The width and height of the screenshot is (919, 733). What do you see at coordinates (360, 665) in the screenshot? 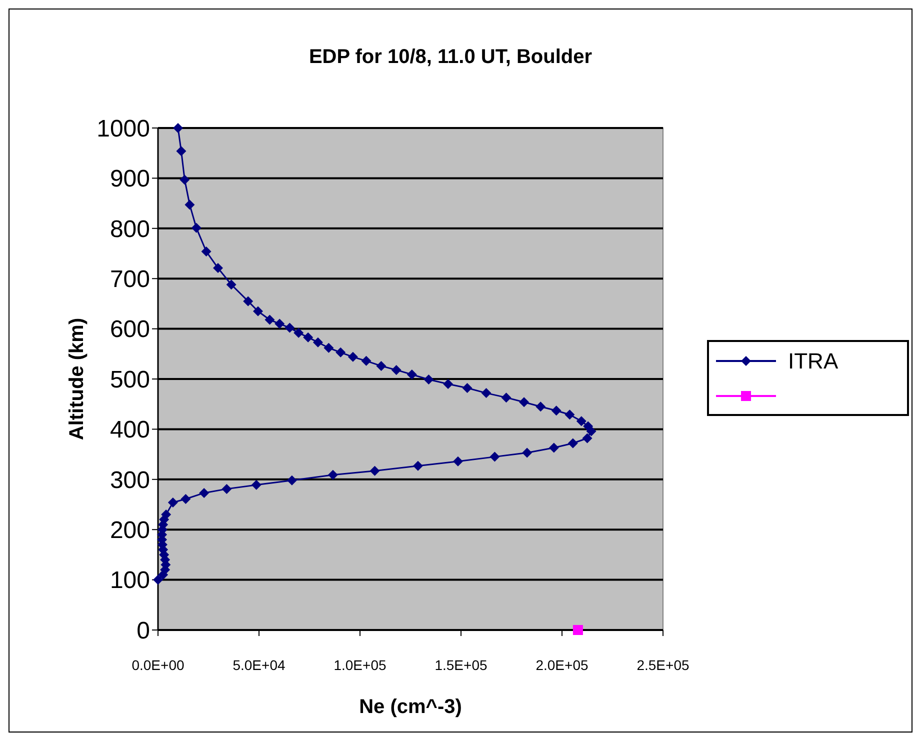
I see `x-tick-label: 1.0E+05` at bounding box center [360, 665].